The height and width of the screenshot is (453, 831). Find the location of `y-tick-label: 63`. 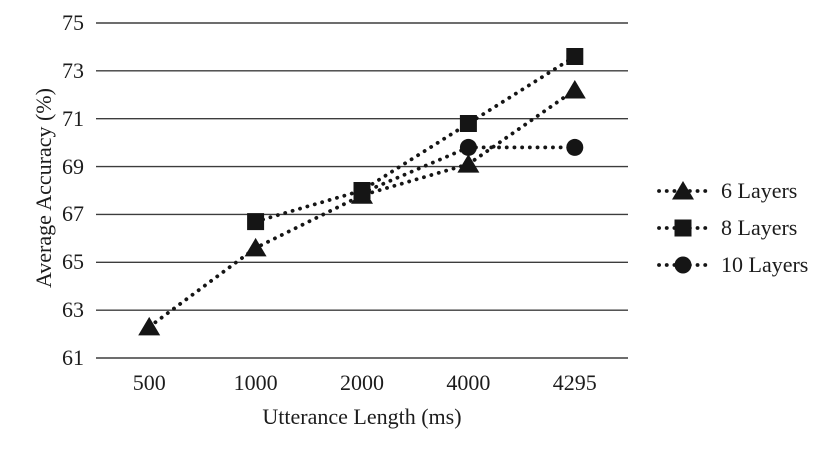

y-tick-label: 63 is located at coordinates (73, 310).